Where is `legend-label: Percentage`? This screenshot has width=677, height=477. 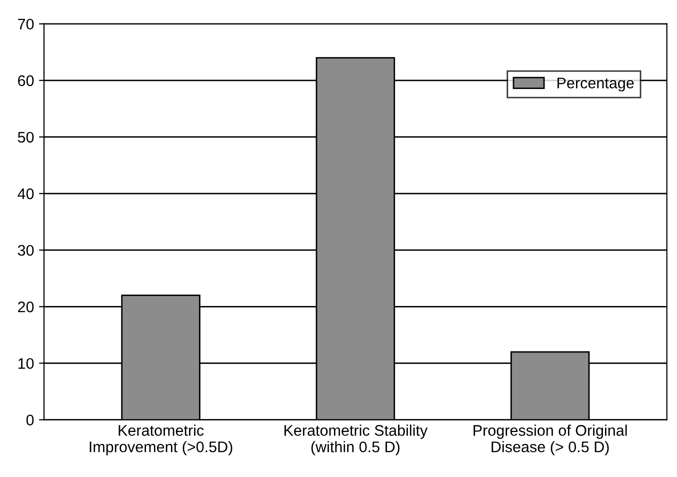
legend-label: Percentage is located at coordinates (596, 85).